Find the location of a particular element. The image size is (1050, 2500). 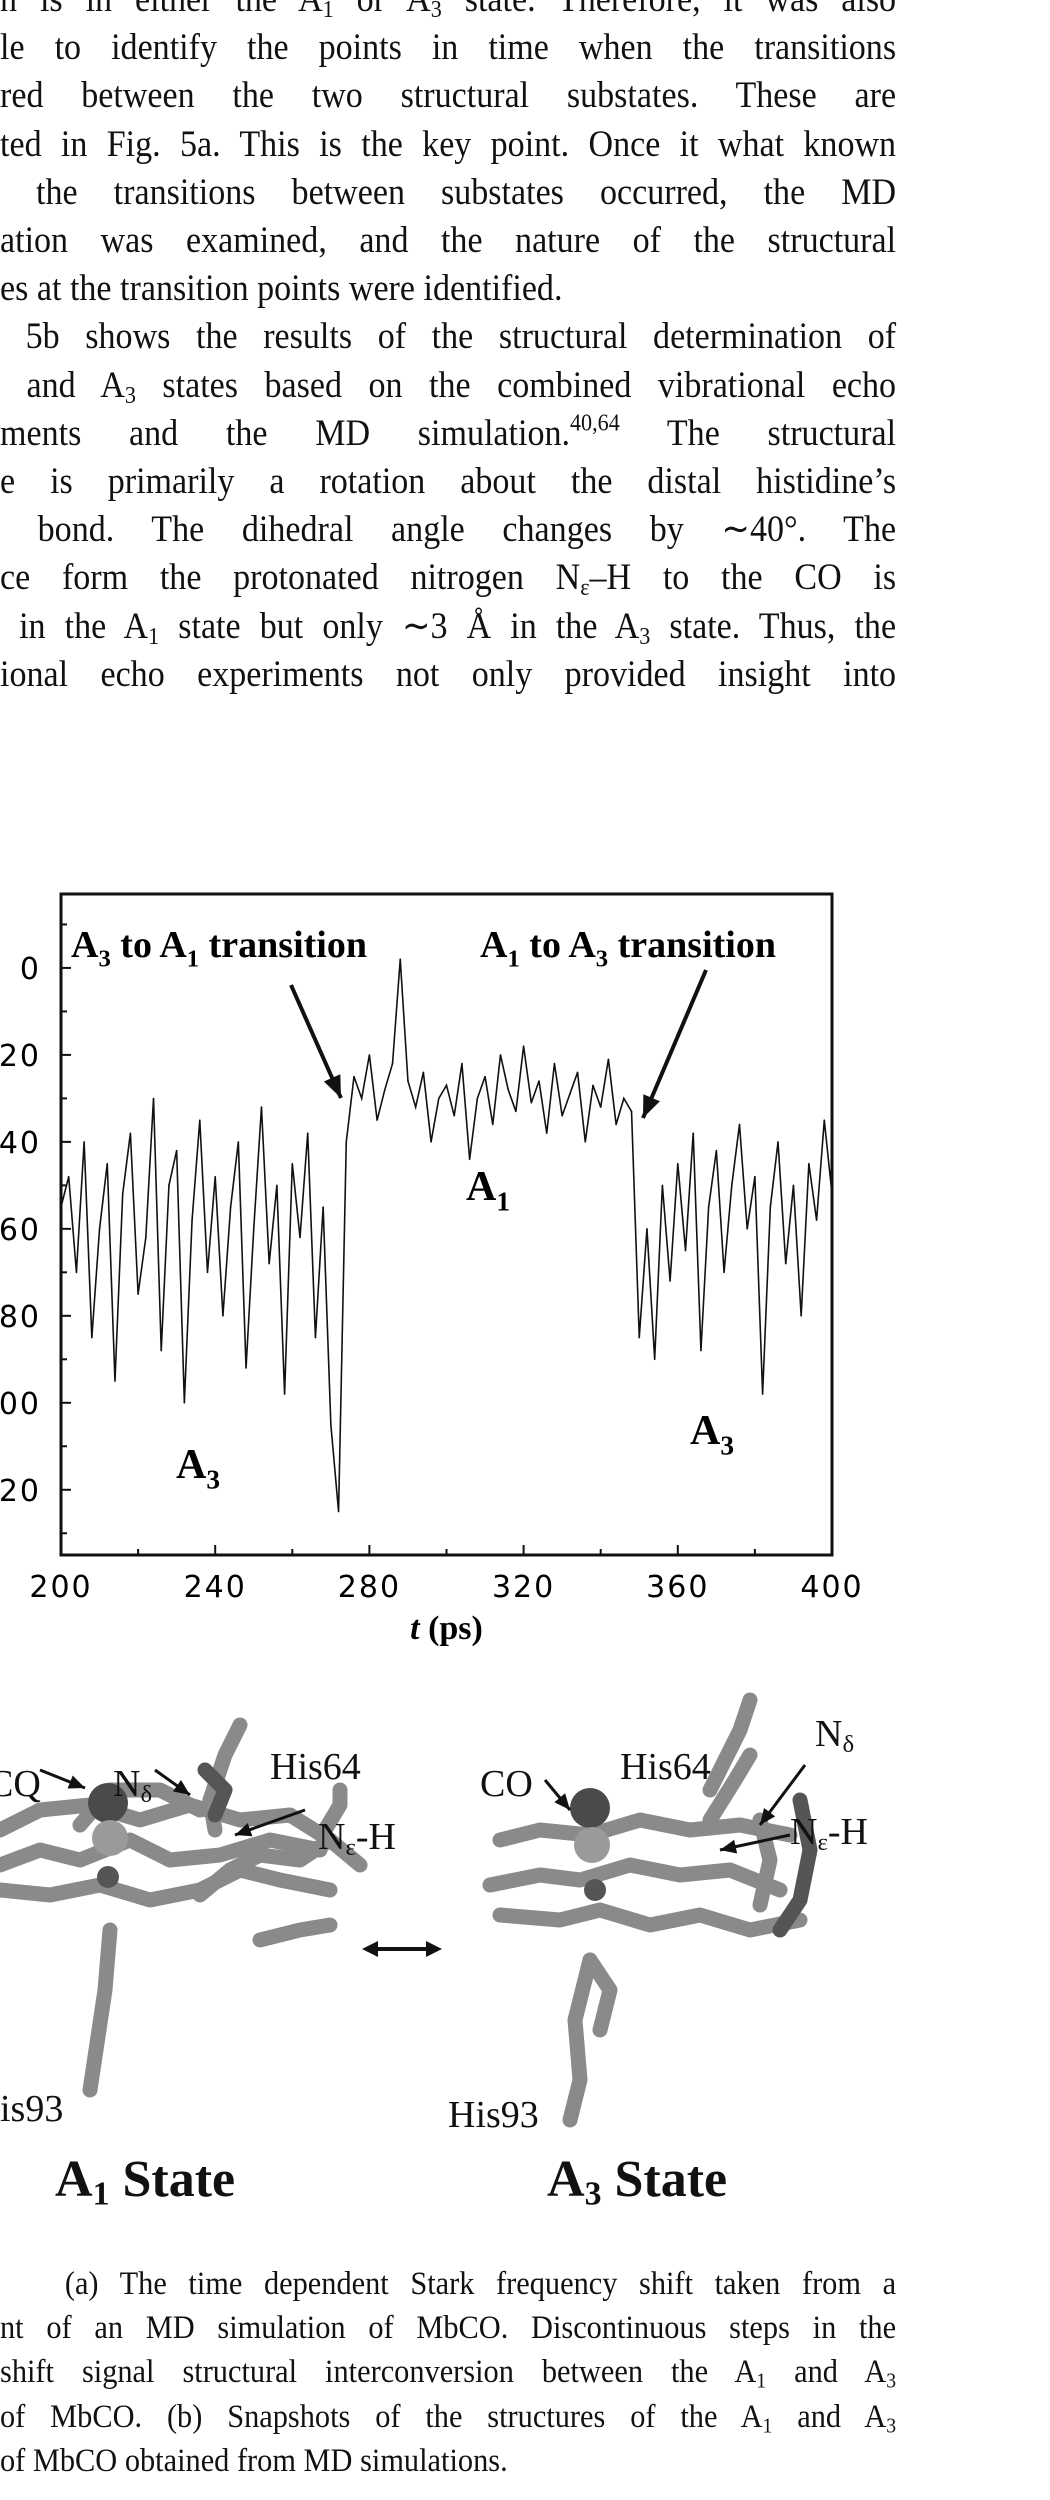

x-tick-label: 360 is located at coordinates (677, 1587).